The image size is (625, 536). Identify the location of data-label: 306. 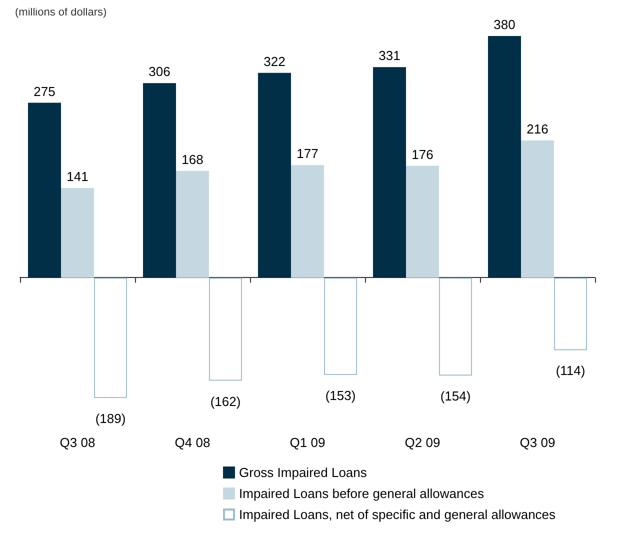
(159, 72).